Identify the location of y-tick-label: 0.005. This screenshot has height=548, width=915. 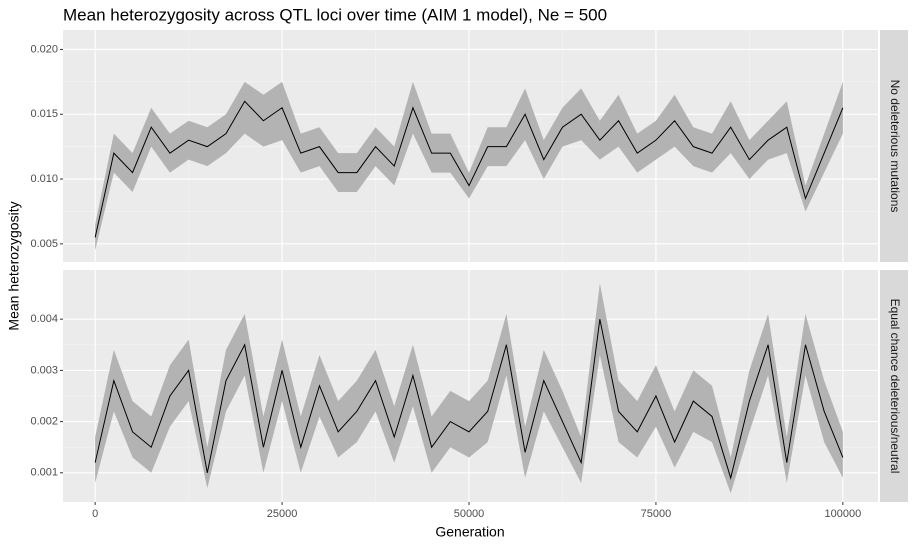
(44, 244).